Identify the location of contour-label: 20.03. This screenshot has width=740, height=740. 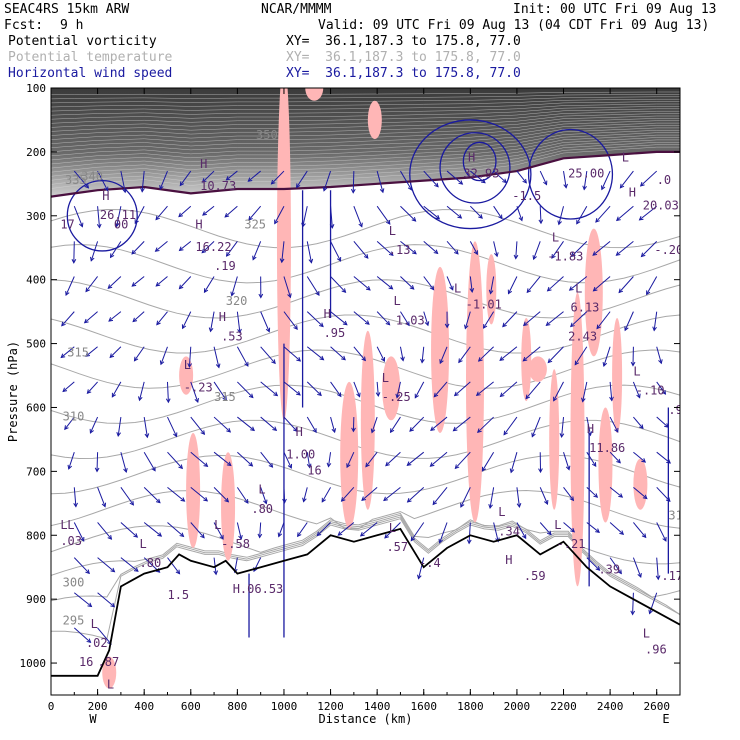
(661, 205).